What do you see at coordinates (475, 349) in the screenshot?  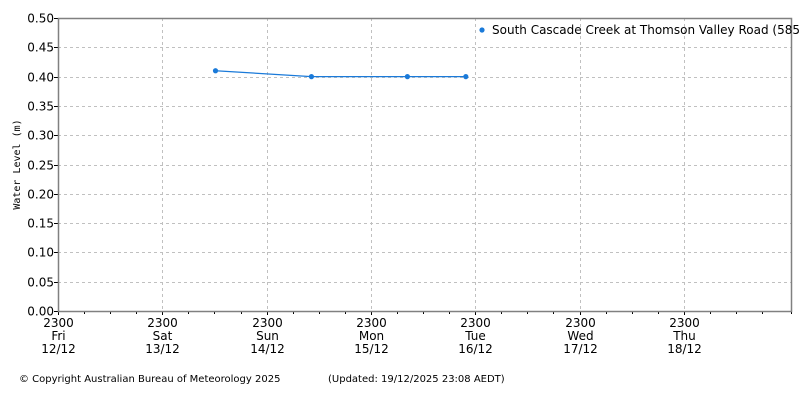 I see `x-tick-label: 16/12` at bounding box center [475, 349].